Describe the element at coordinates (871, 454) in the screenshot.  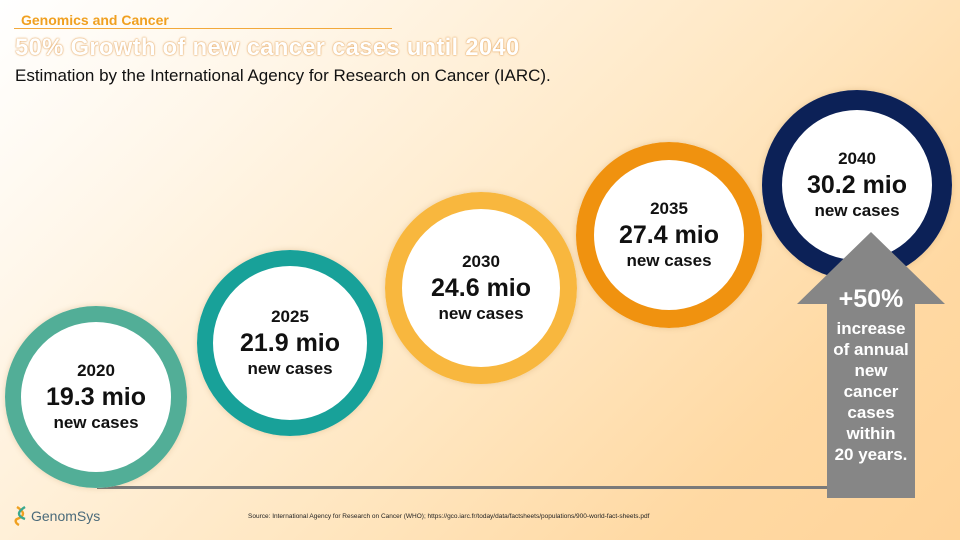
I see `callout-line: 20 years.` at that location.